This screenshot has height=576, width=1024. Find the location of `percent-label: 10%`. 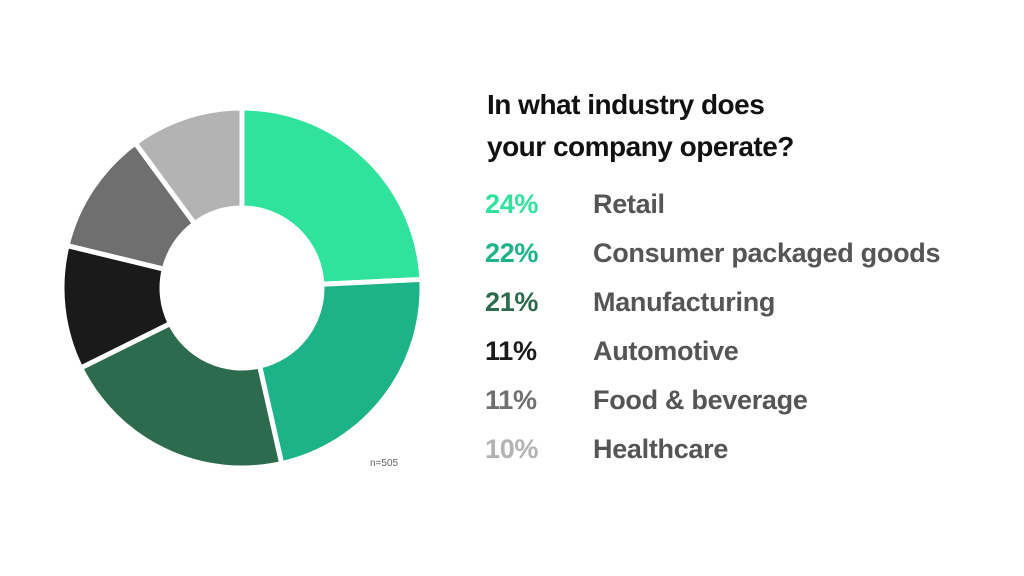

percent-label: 10% is located at coordinates (512, 449).